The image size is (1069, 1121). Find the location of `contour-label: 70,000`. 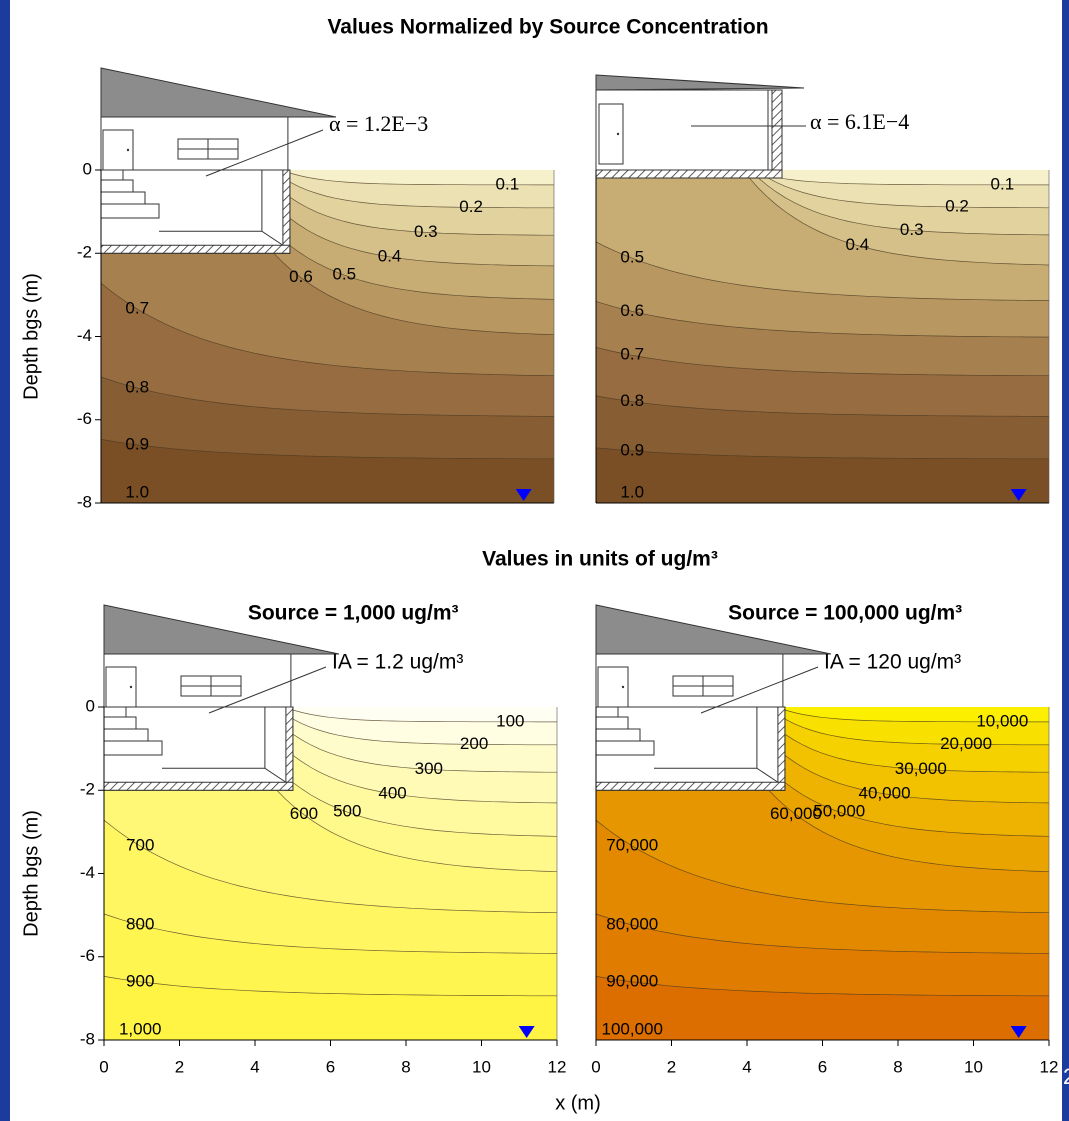

contour-label: 70,000 is located at coordinates (632, 844).